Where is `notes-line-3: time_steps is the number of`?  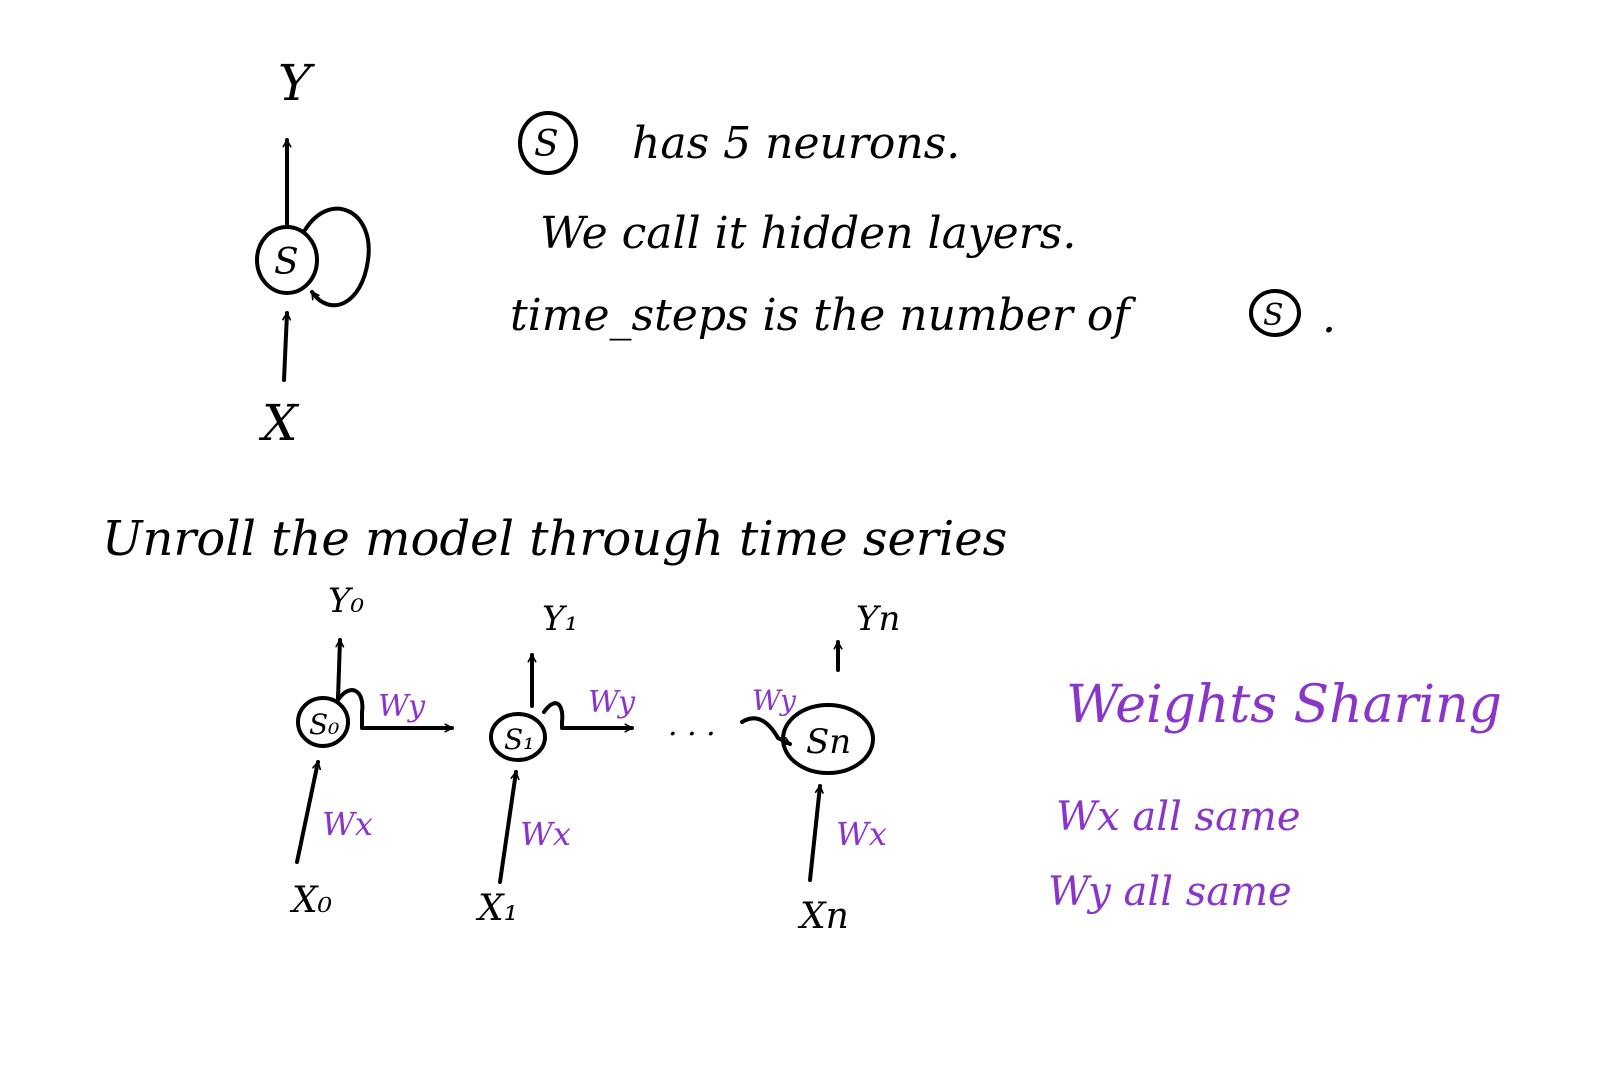
notes-line-3: time_steps is the number of is located at coordinates (823, 315).